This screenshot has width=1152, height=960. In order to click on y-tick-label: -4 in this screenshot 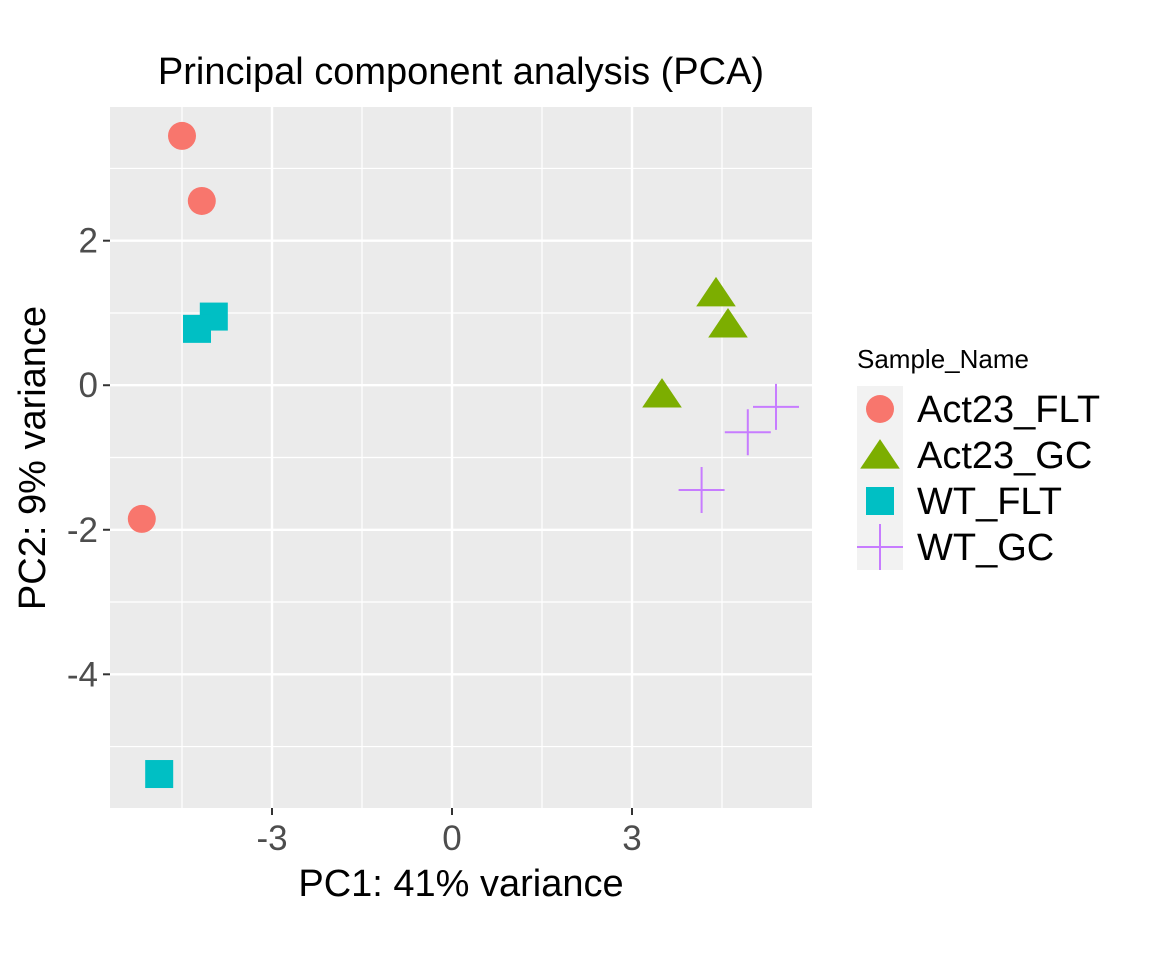, I will do `click(82, 674)`.